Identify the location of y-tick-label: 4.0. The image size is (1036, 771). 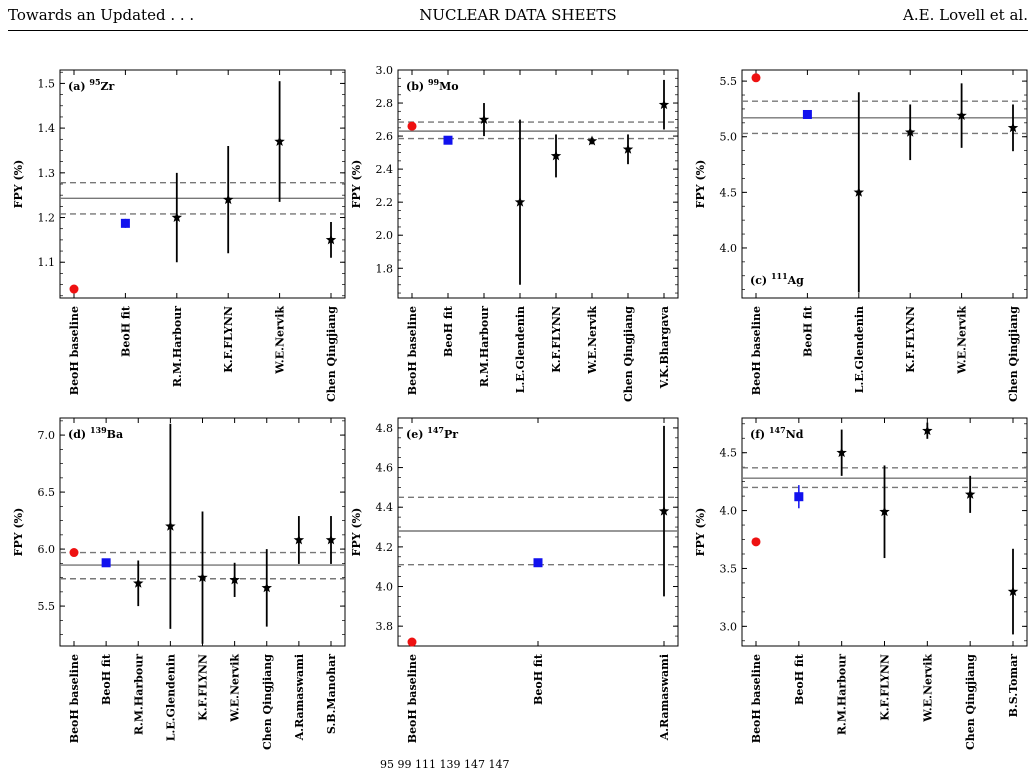
(729, 248).